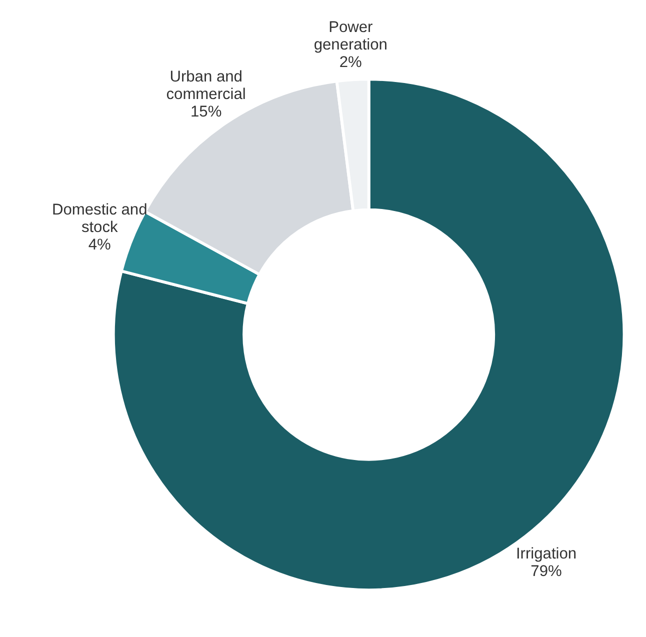 Image resolution: width=646 pixels, height=637 pixels. I want to click on slice-label: Power generation, so click(351, 36).